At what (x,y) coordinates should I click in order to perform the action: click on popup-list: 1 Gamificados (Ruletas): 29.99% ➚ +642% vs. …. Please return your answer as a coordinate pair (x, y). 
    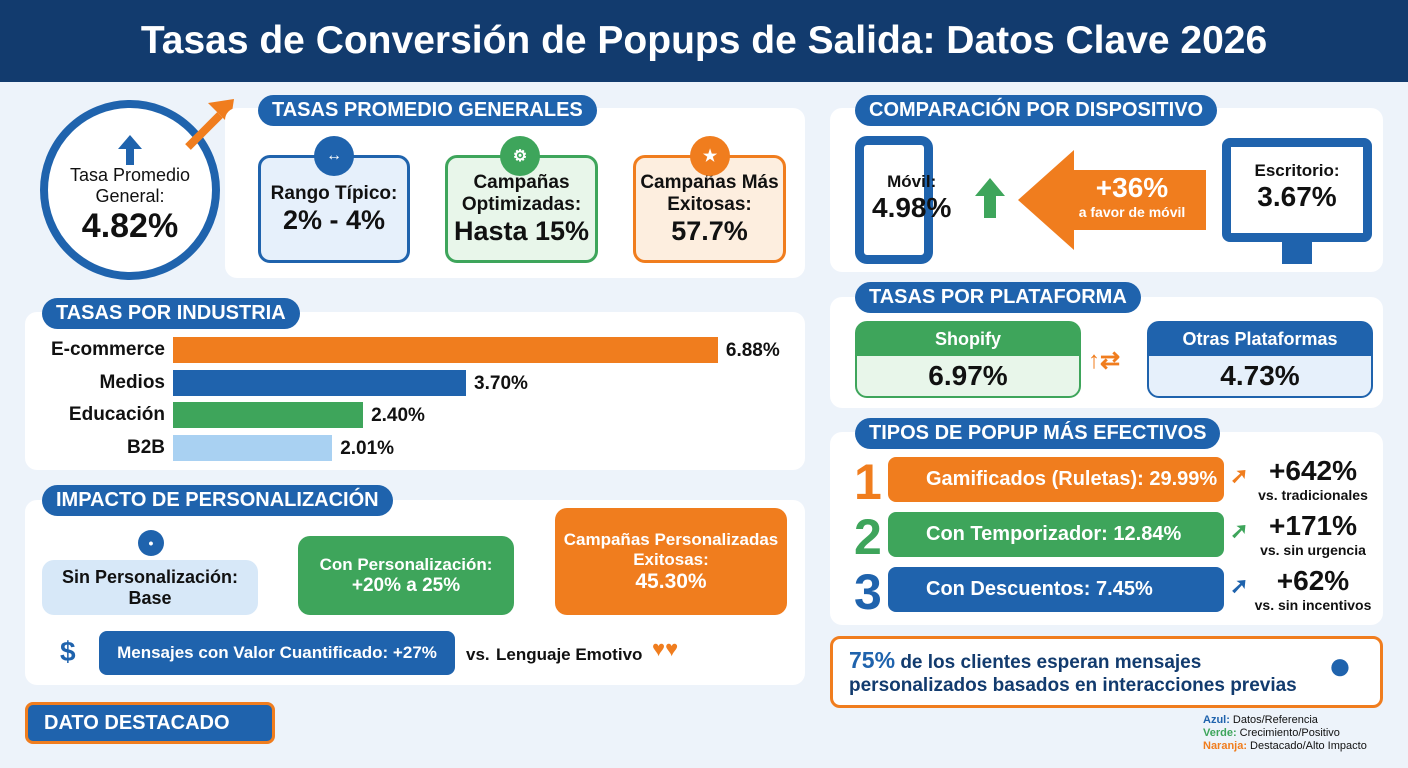
    Looking at the image, I should click on (1115, 537).